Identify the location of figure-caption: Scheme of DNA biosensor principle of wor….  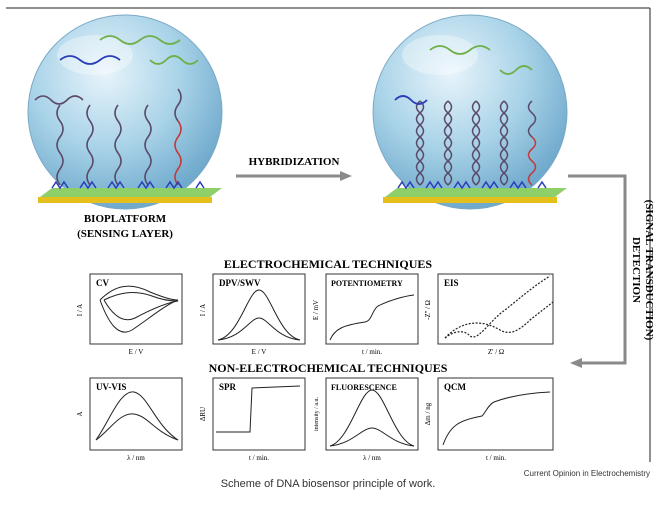
(328, 484).